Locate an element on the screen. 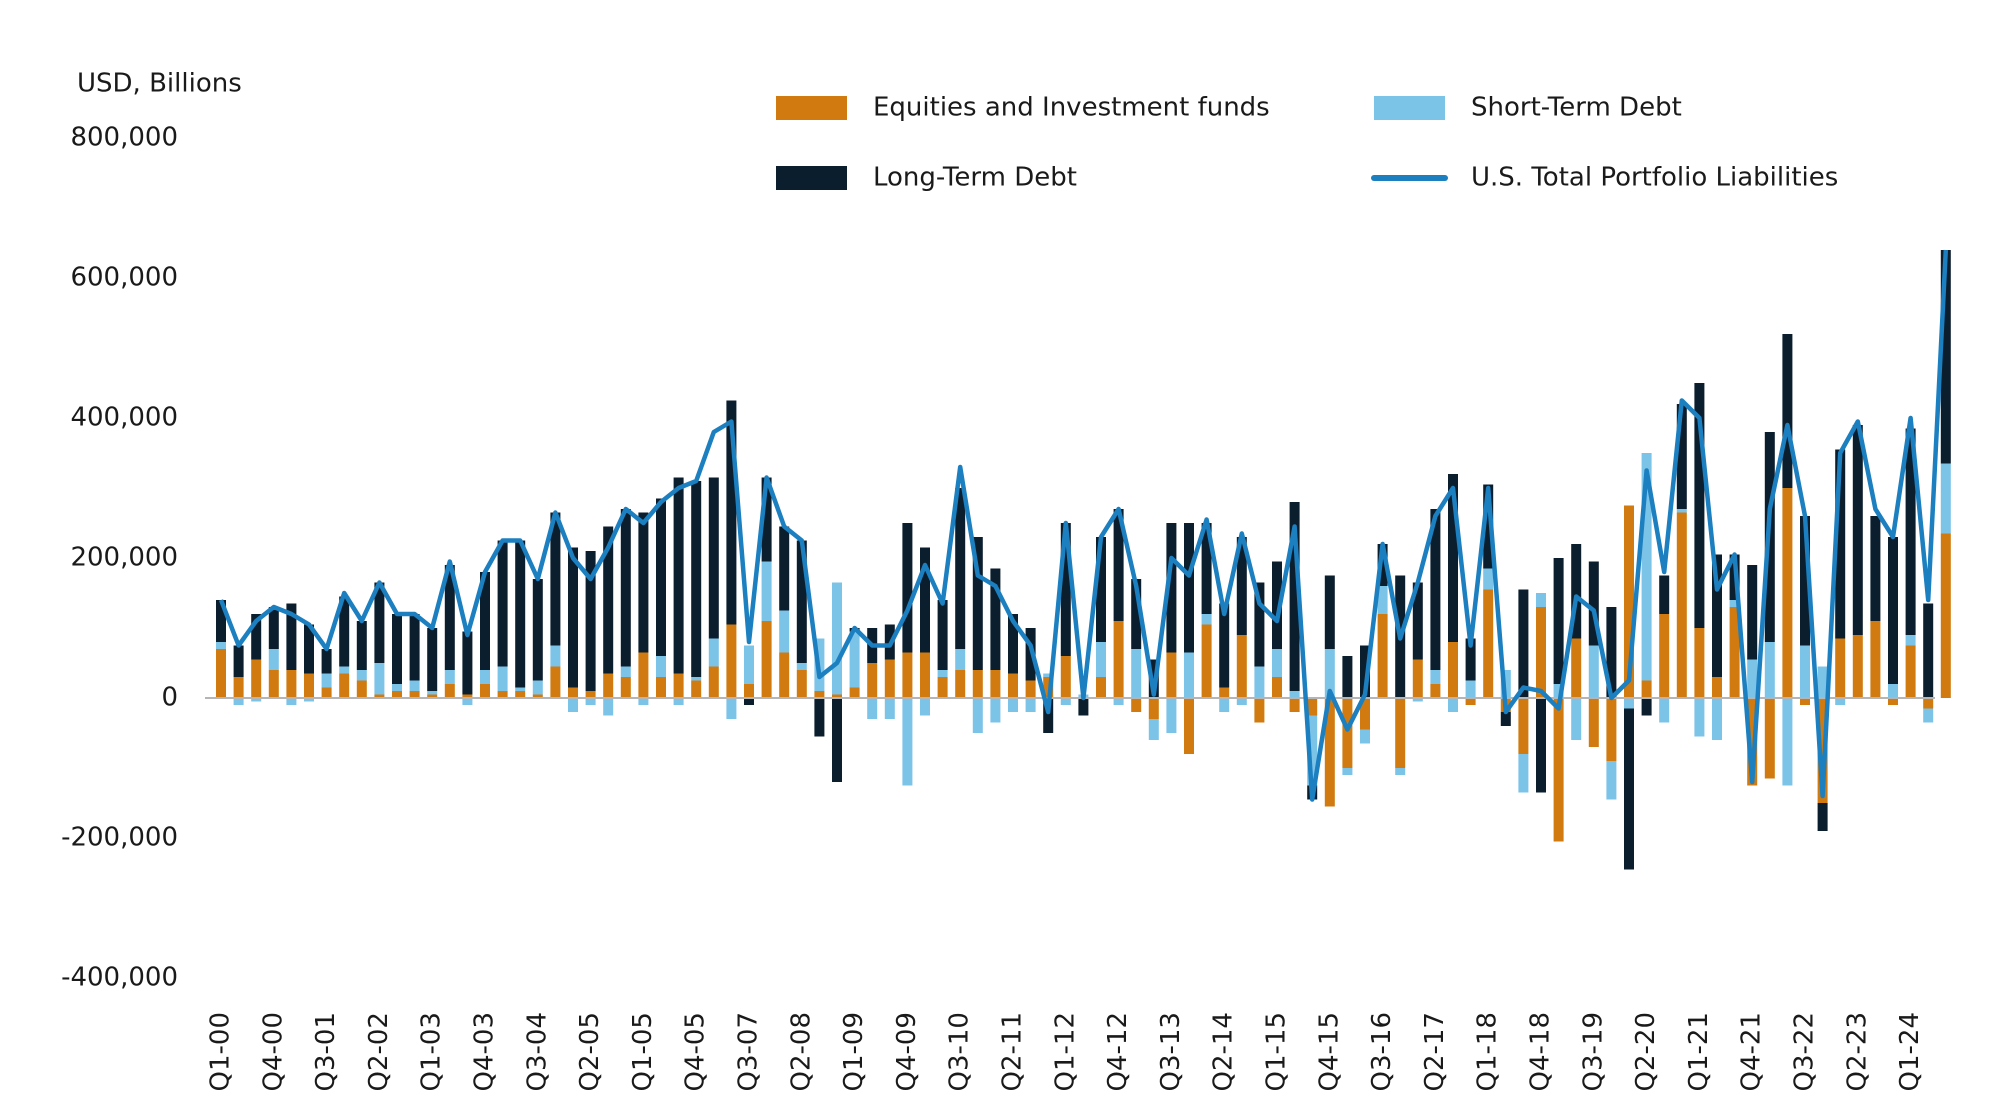 Image resolution: width=2000 pixels, height=1114 pixels. x-tick-label: Q2-11 is located at coordinates (1013, 1051).